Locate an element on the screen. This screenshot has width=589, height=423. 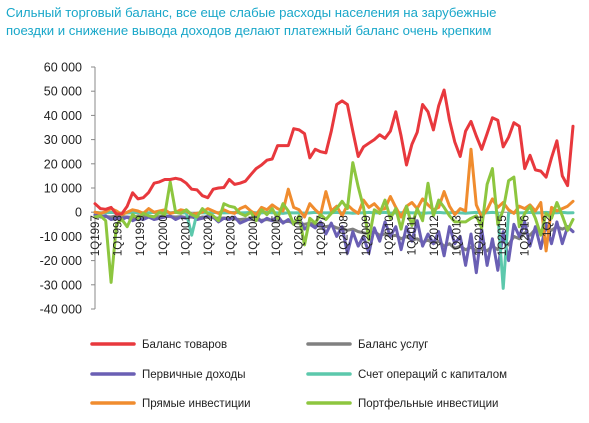
x-tick-label: 1Q2003 is located at coordinates (232, 235).